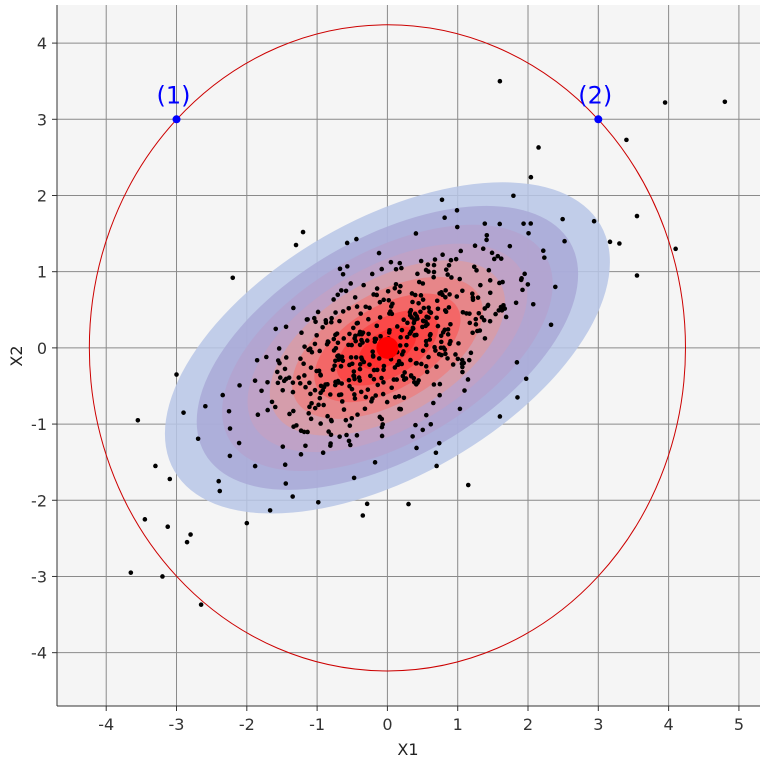  I want to click on x-tick-label: -2, so click(247, 724).